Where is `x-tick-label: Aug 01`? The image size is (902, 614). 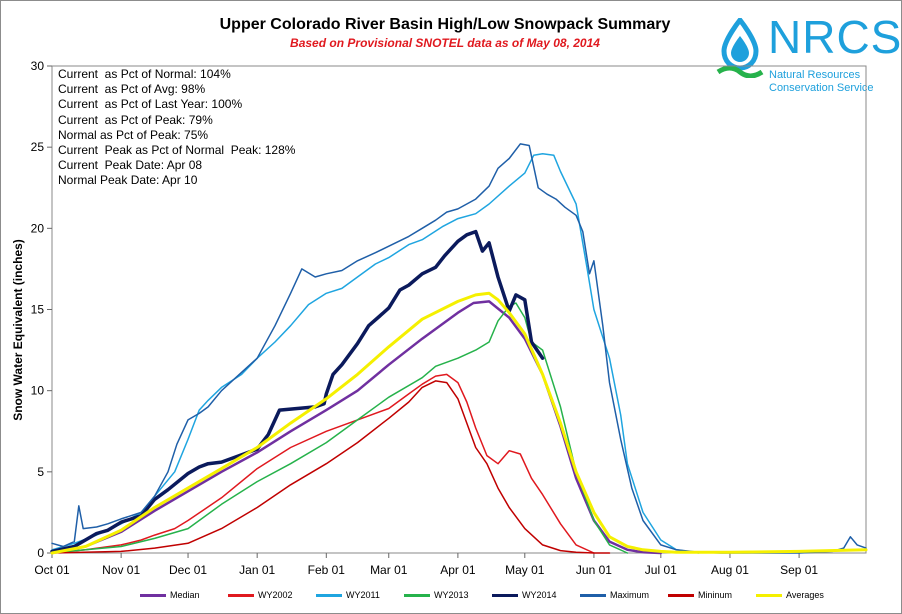 x-tick-label: Aug 01 is located at coordinates (730, 570).